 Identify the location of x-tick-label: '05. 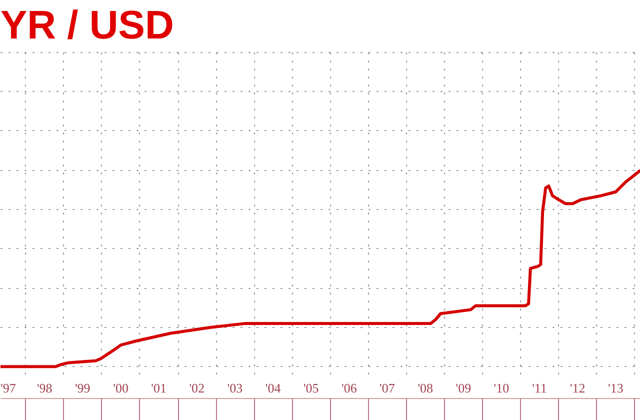
(311, 388).